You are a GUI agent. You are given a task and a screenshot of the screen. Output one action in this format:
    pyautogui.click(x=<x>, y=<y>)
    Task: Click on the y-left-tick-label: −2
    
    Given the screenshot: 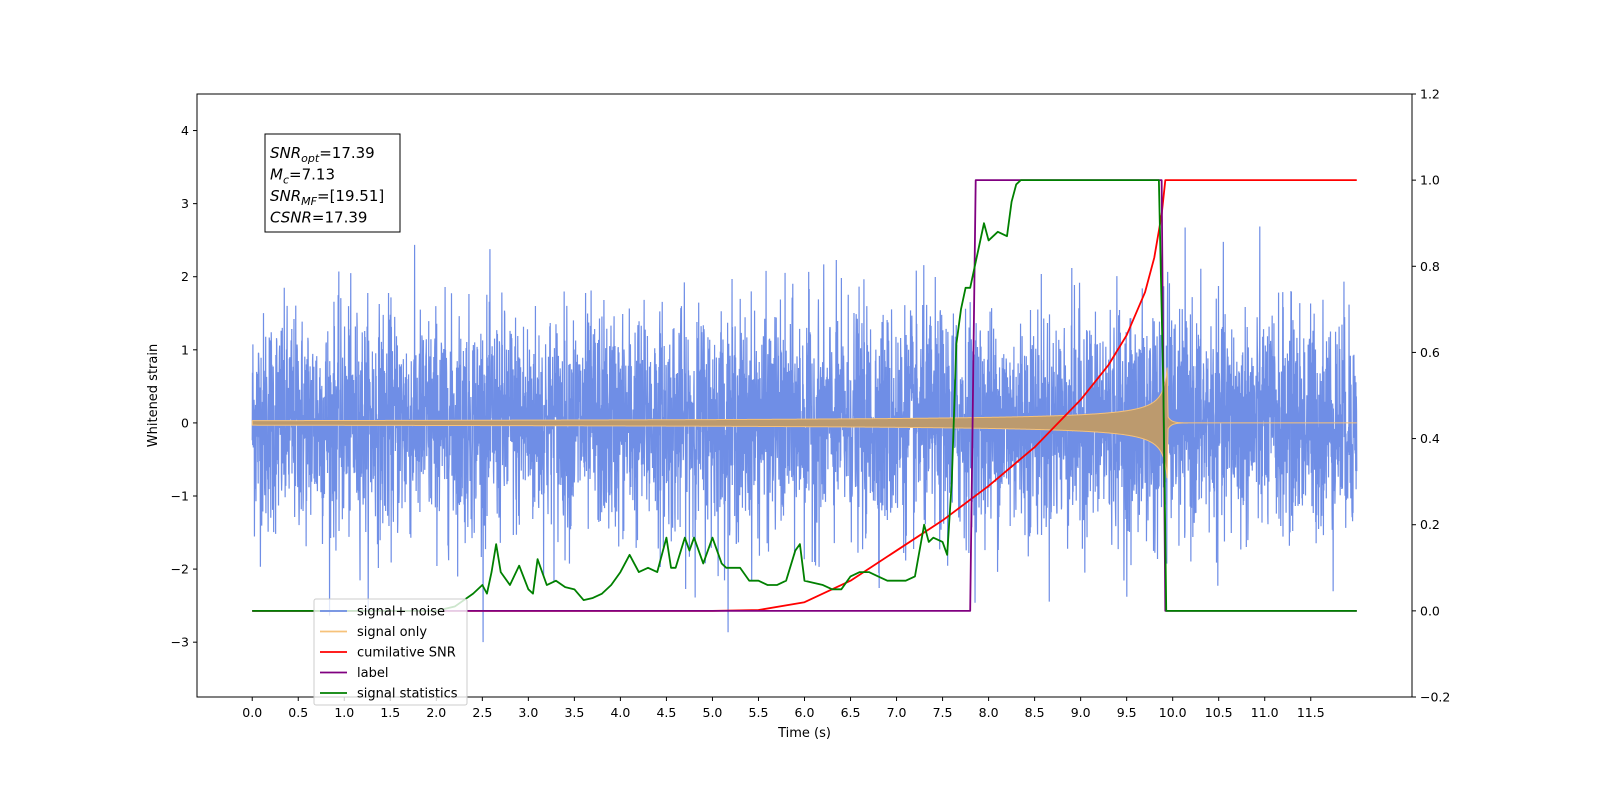 What is the action you would take?
    pyautogui.click(x=180, y=569)
    